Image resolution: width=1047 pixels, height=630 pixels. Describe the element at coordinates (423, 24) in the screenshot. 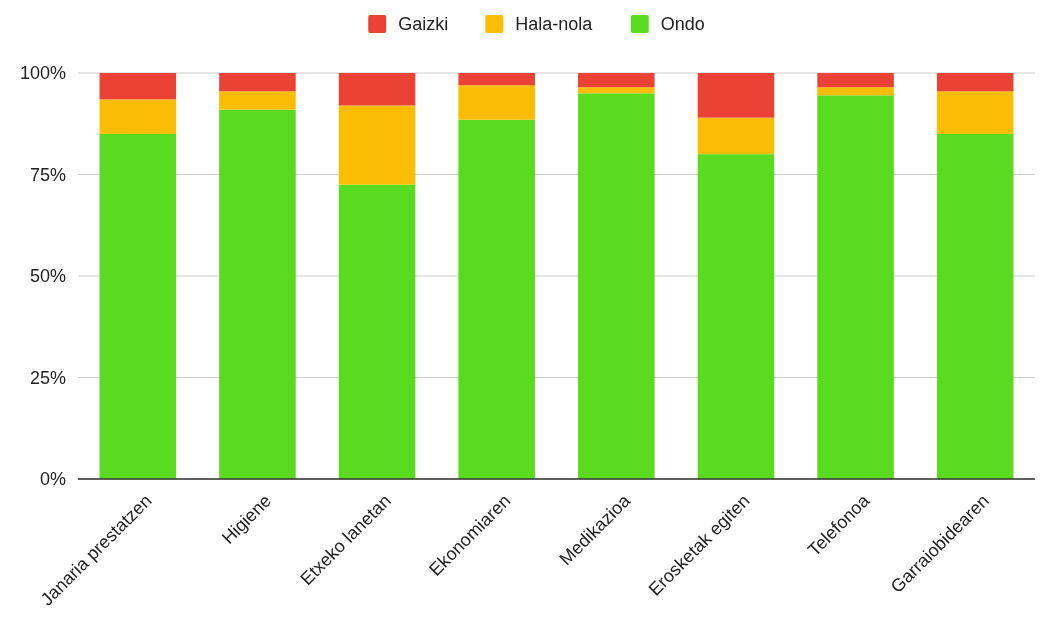

I see `legend-label: Gaizki` at that location.